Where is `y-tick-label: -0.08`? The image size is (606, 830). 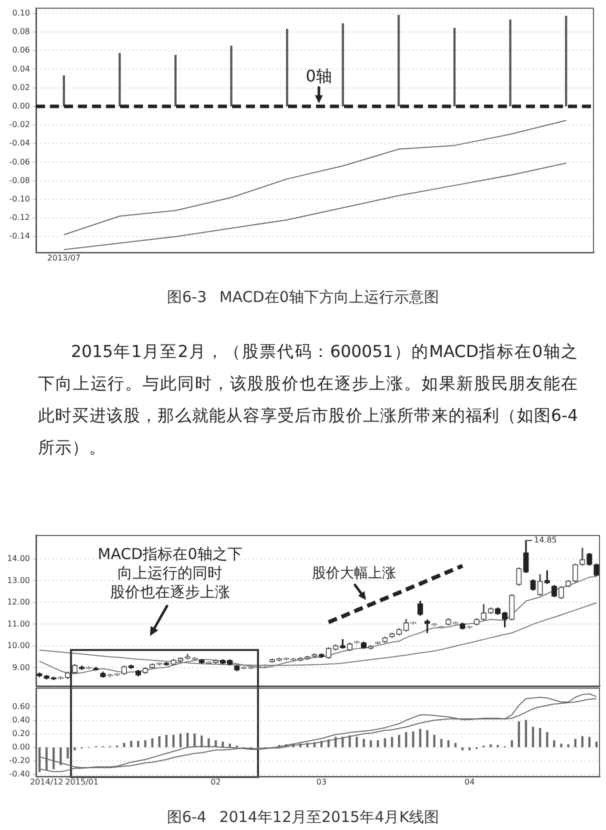
y-tick-label: -0.08 is located at coordinates (19, 180).